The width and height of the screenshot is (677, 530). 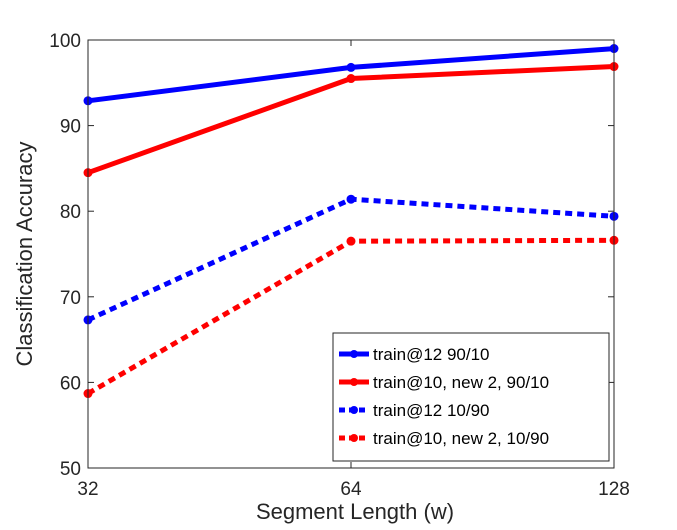 I want to click on y-tick-label: 80, so click(x=70, y=212).